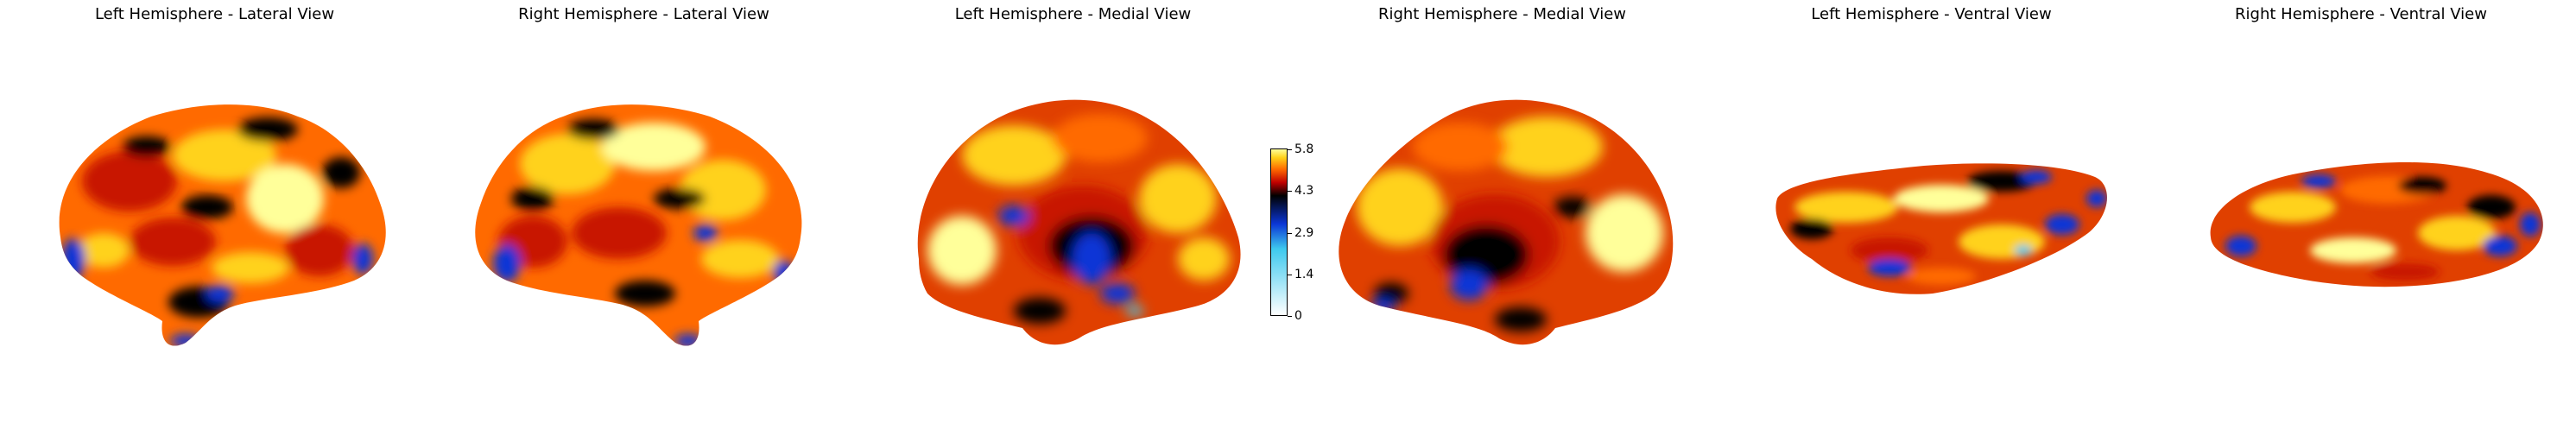 This screenshot has width=2576, height=442. What do you see at coordinates (2361, 14) in the screenshot?
I see `panel-title: Right Hemisphere - Ventral View` at bounding box center [2361, 14].